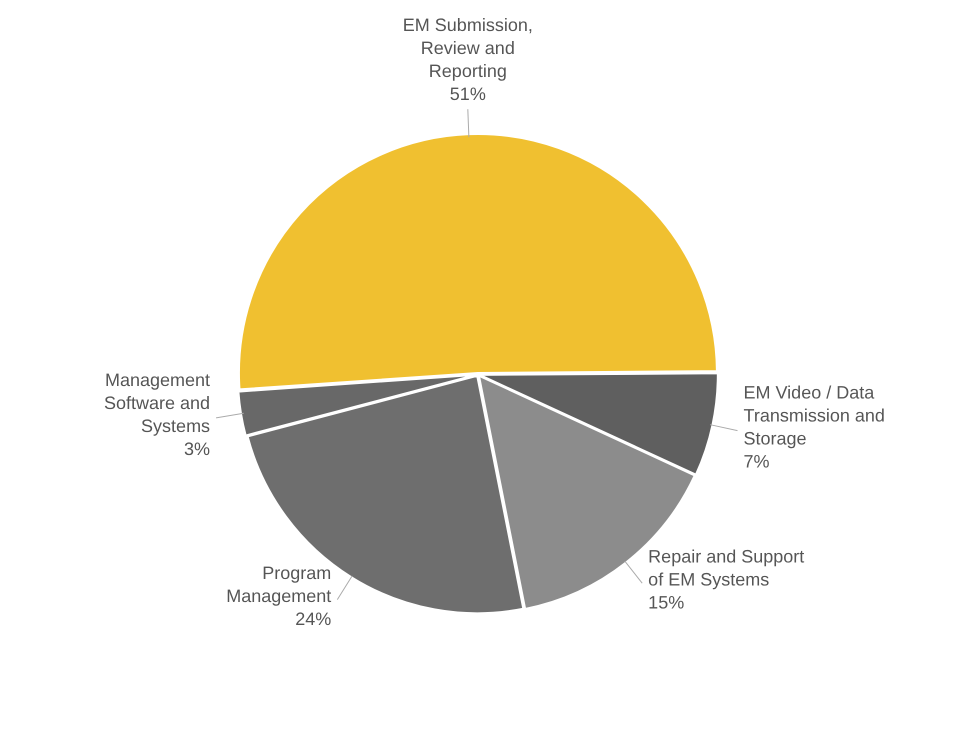  Describe the element at coordinates (468, 94) in the screenshot. I see `data-label: 51%` at that location.